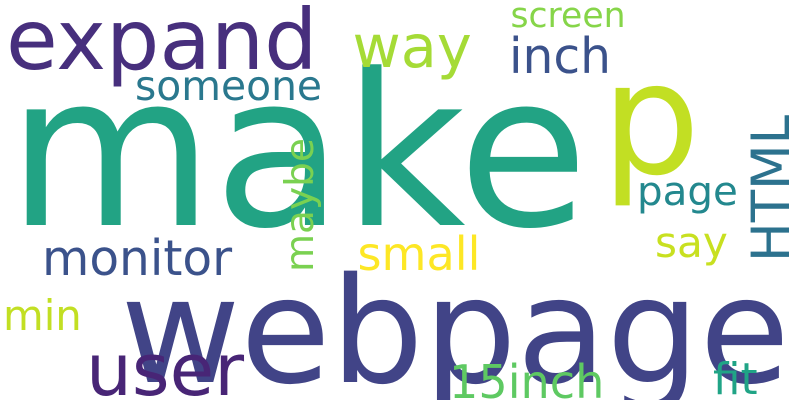 Image resolution: width=800 pixels, height=400 pixels. What do you see at coordinates (300, 205) in the screenshot?
I see `word-maybe: maybe` at bounding box center [300, 205].